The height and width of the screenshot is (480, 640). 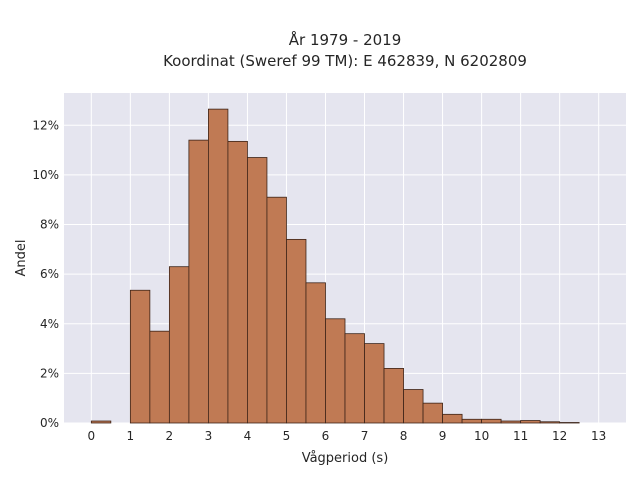 What do you see at coordinates (365, 436) in the screenshot?
I see `x-tick-label: 7` at bounding box center [365, 436].